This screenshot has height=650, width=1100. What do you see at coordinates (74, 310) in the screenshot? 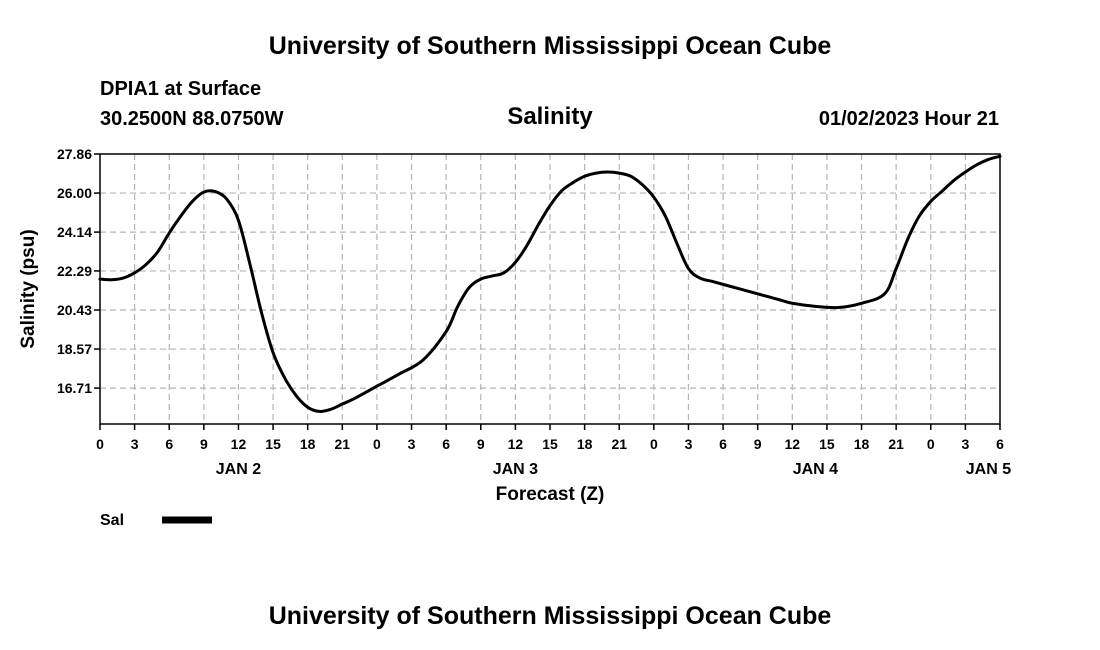
I see `y-tick-label: 20.43` at bounding box center [74, 310].